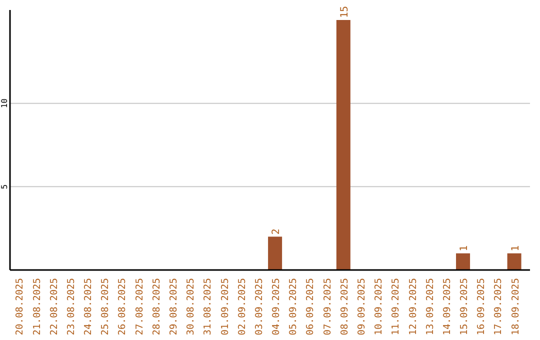 The width and height of the screenshot is (540, 340). I want to click on x-tick-label: 22.08.2025, so click(54, 307).